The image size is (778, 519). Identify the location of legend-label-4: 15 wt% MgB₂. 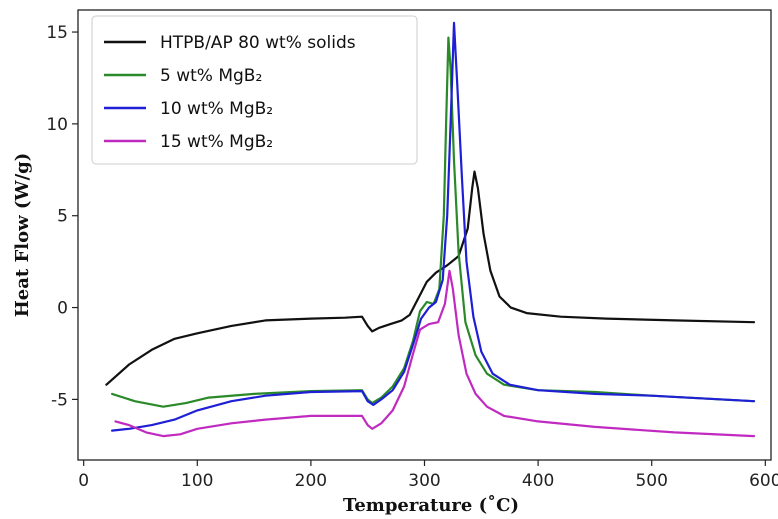
(216, 142).